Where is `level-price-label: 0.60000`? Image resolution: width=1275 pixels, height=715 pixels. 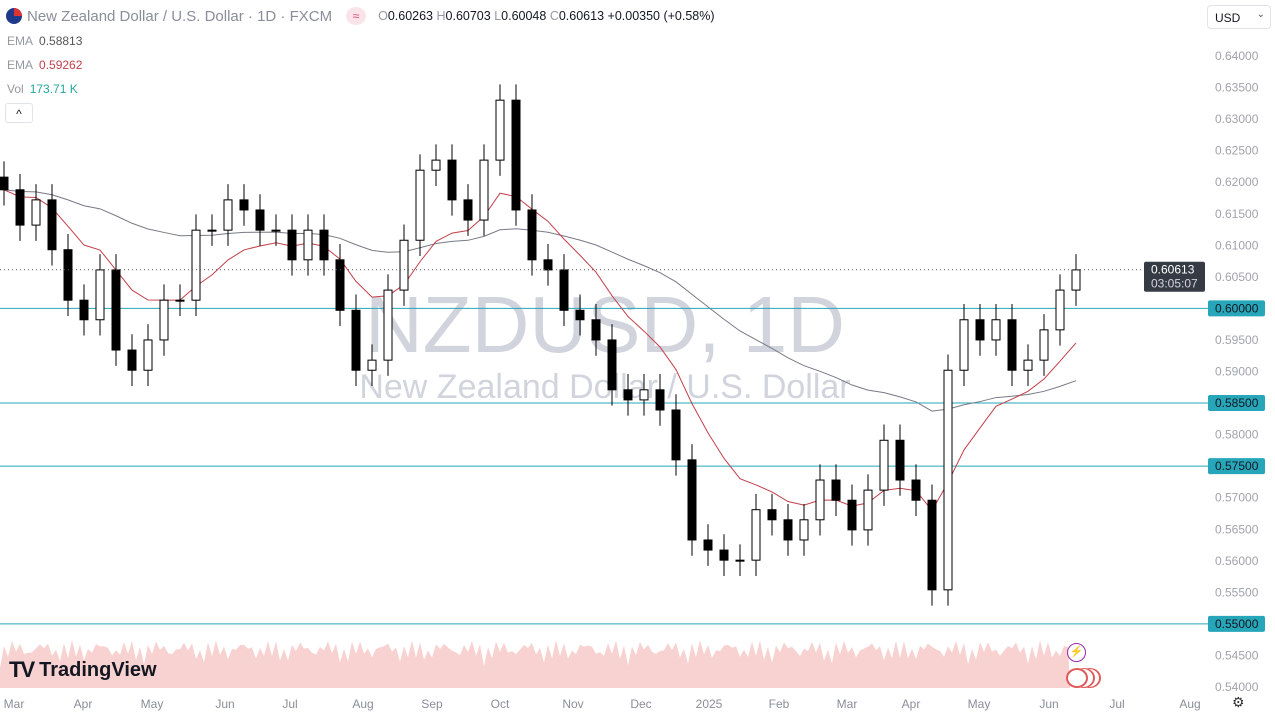 level-price-label: 0.60000 is located at coordinates (1237, 308).